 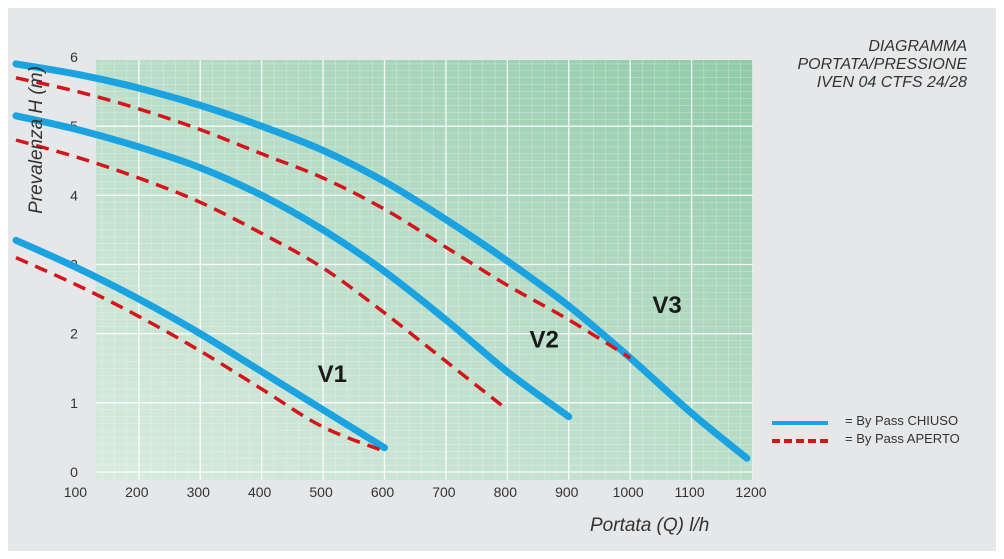 I want to click on x-tick-label: 600, so click(x=383, y=492).